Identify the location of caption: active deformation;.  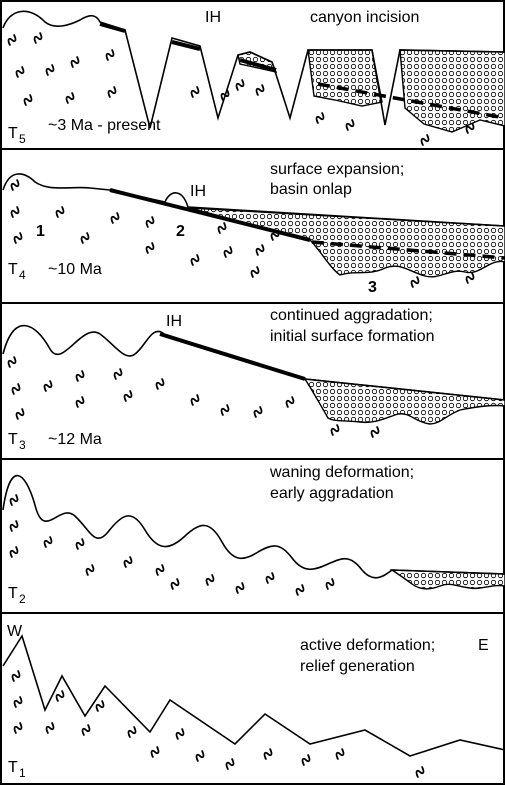
(367, 645).